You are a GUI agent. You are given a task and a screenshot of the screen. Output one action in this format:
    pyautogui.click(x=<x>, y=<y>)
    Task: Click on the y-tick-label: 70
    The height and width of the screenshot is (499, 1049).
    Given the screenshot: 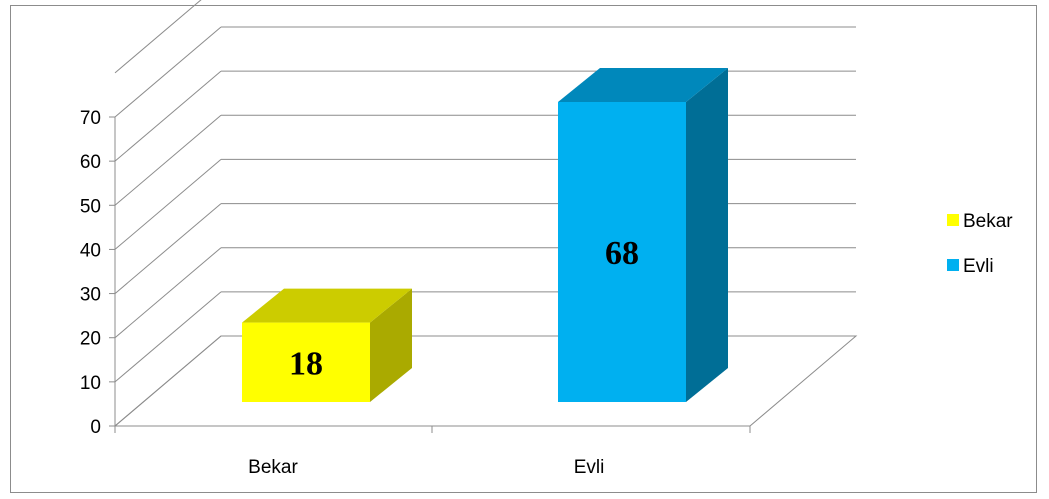 What is the action you would take?
    pyautogui.click(x=90, y=118)
    